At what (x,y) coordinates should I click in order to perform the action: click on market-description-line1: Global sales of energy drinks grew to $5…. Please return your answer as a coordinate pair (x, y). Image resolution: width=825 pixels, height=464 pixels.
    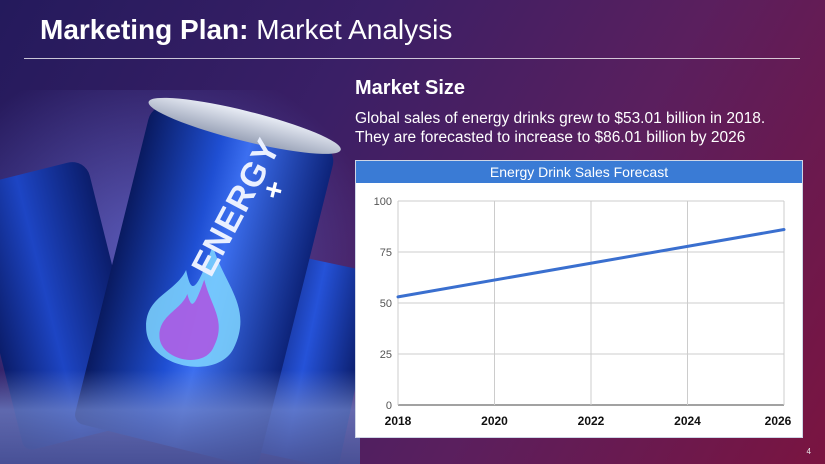
    Looking at the image, I should click on (560, 118).